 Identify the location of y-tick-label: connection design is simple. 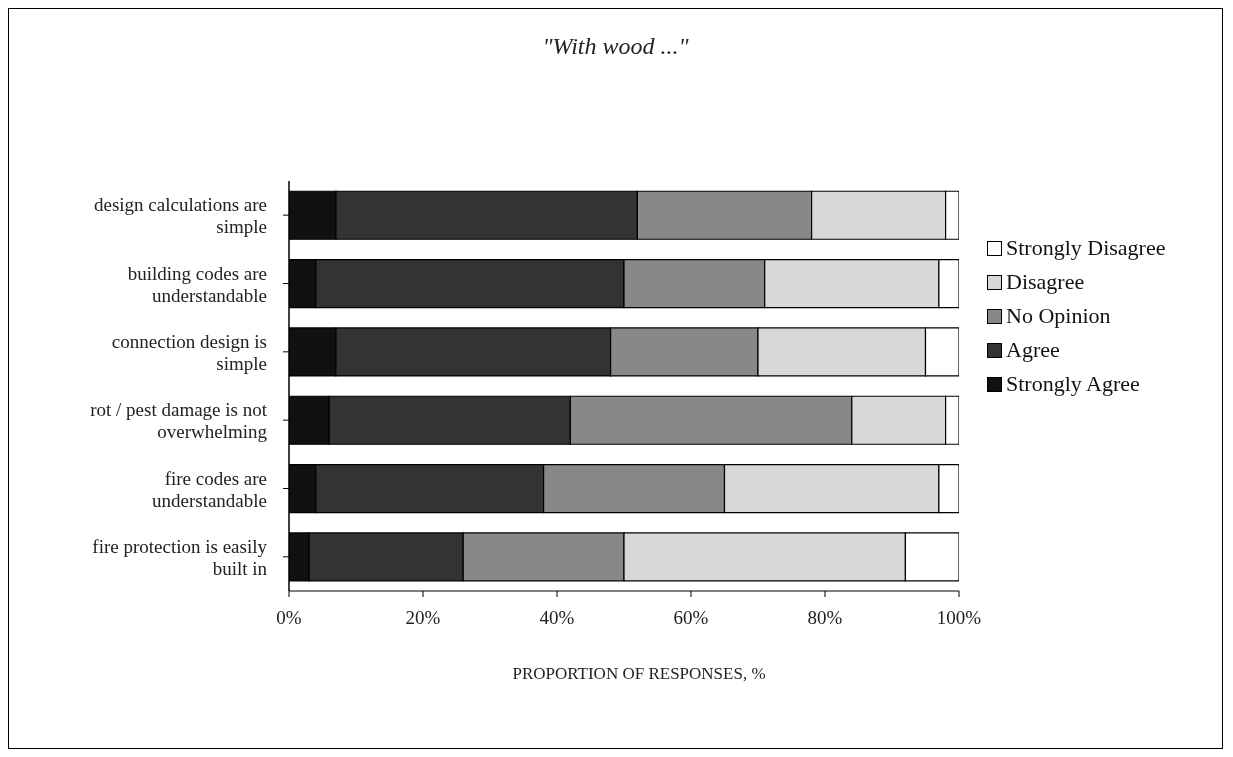
(189, 352).